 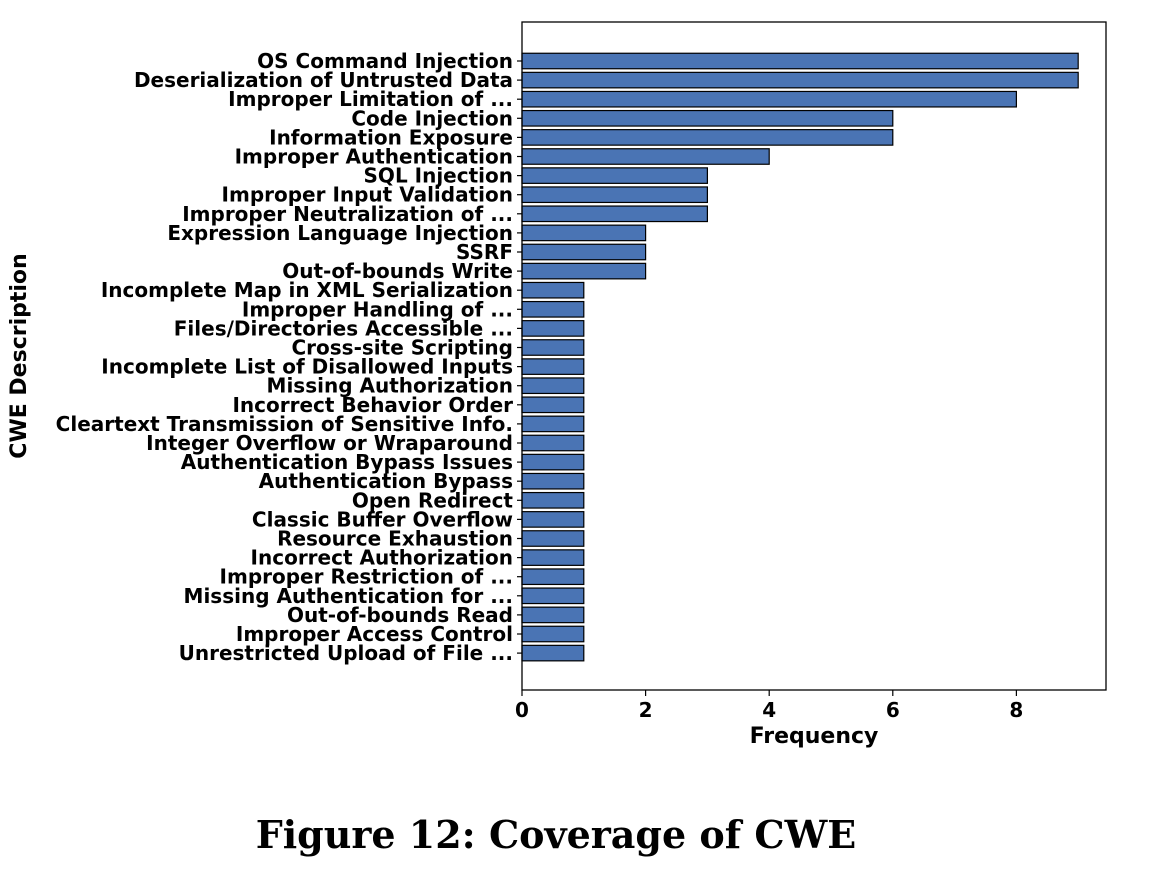 I want to click on x-ticks: 0 2 4 6 8, so click(x=769, y=706).